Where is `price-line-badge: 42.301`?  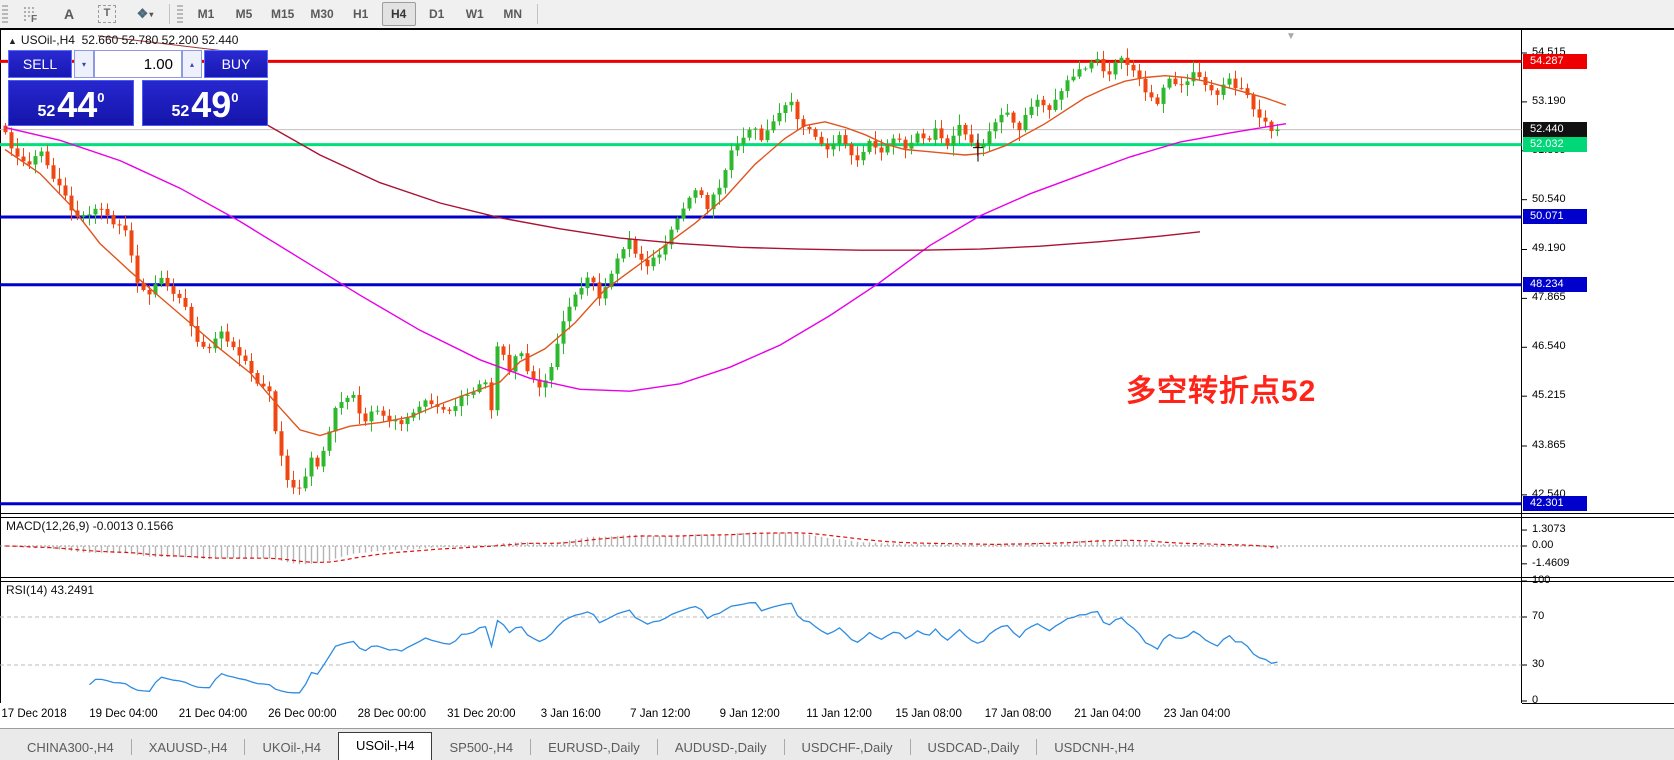 price-line-badge: 42.301 is located at coordinates (1555, 504).